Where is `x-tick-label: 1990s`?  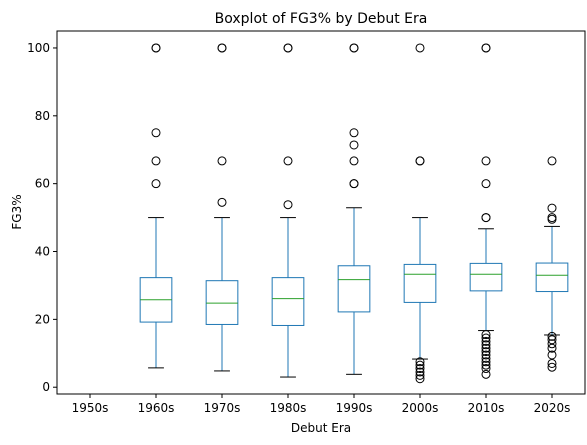
x-tick-label: 1990s is located at coordinates (354, 408).